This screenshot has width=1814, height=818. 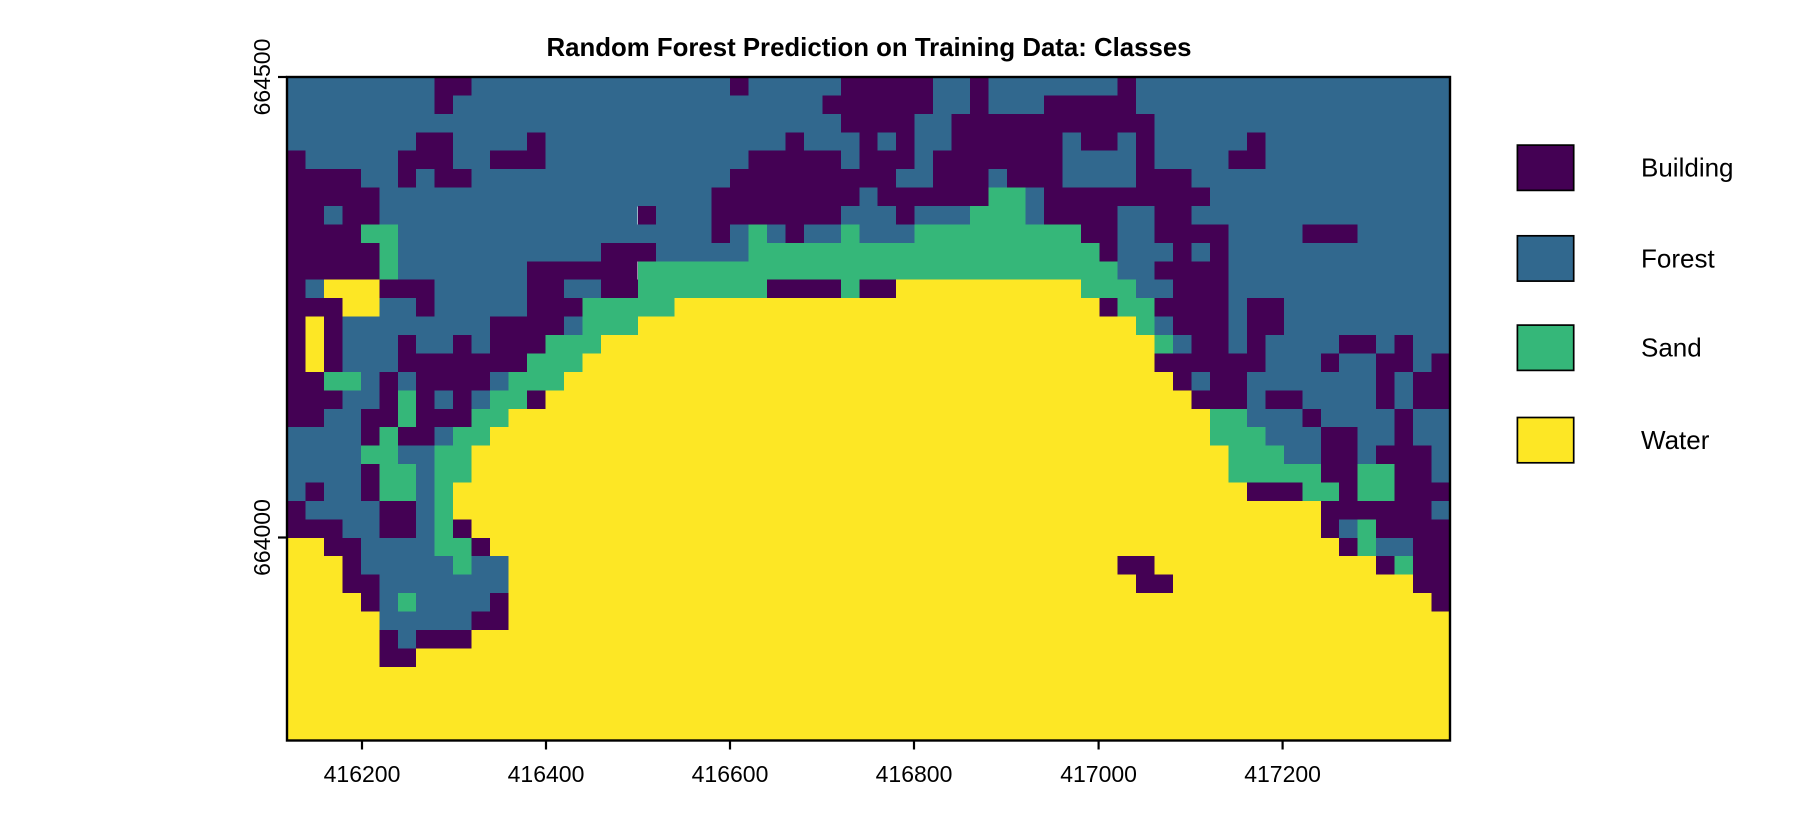 I want to click on svg-text: 417000, so click(x=1098, y=774).